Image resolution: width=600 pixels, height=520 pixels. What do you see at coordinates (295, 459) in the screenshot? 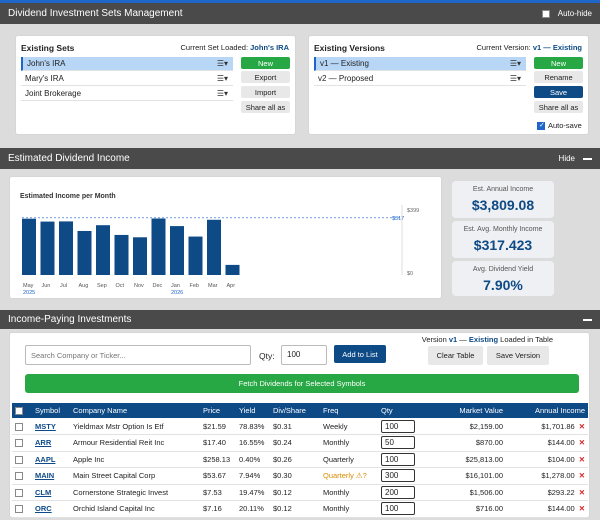
I see `div-share-cell: $0.26` at bounding box center [295, 459].